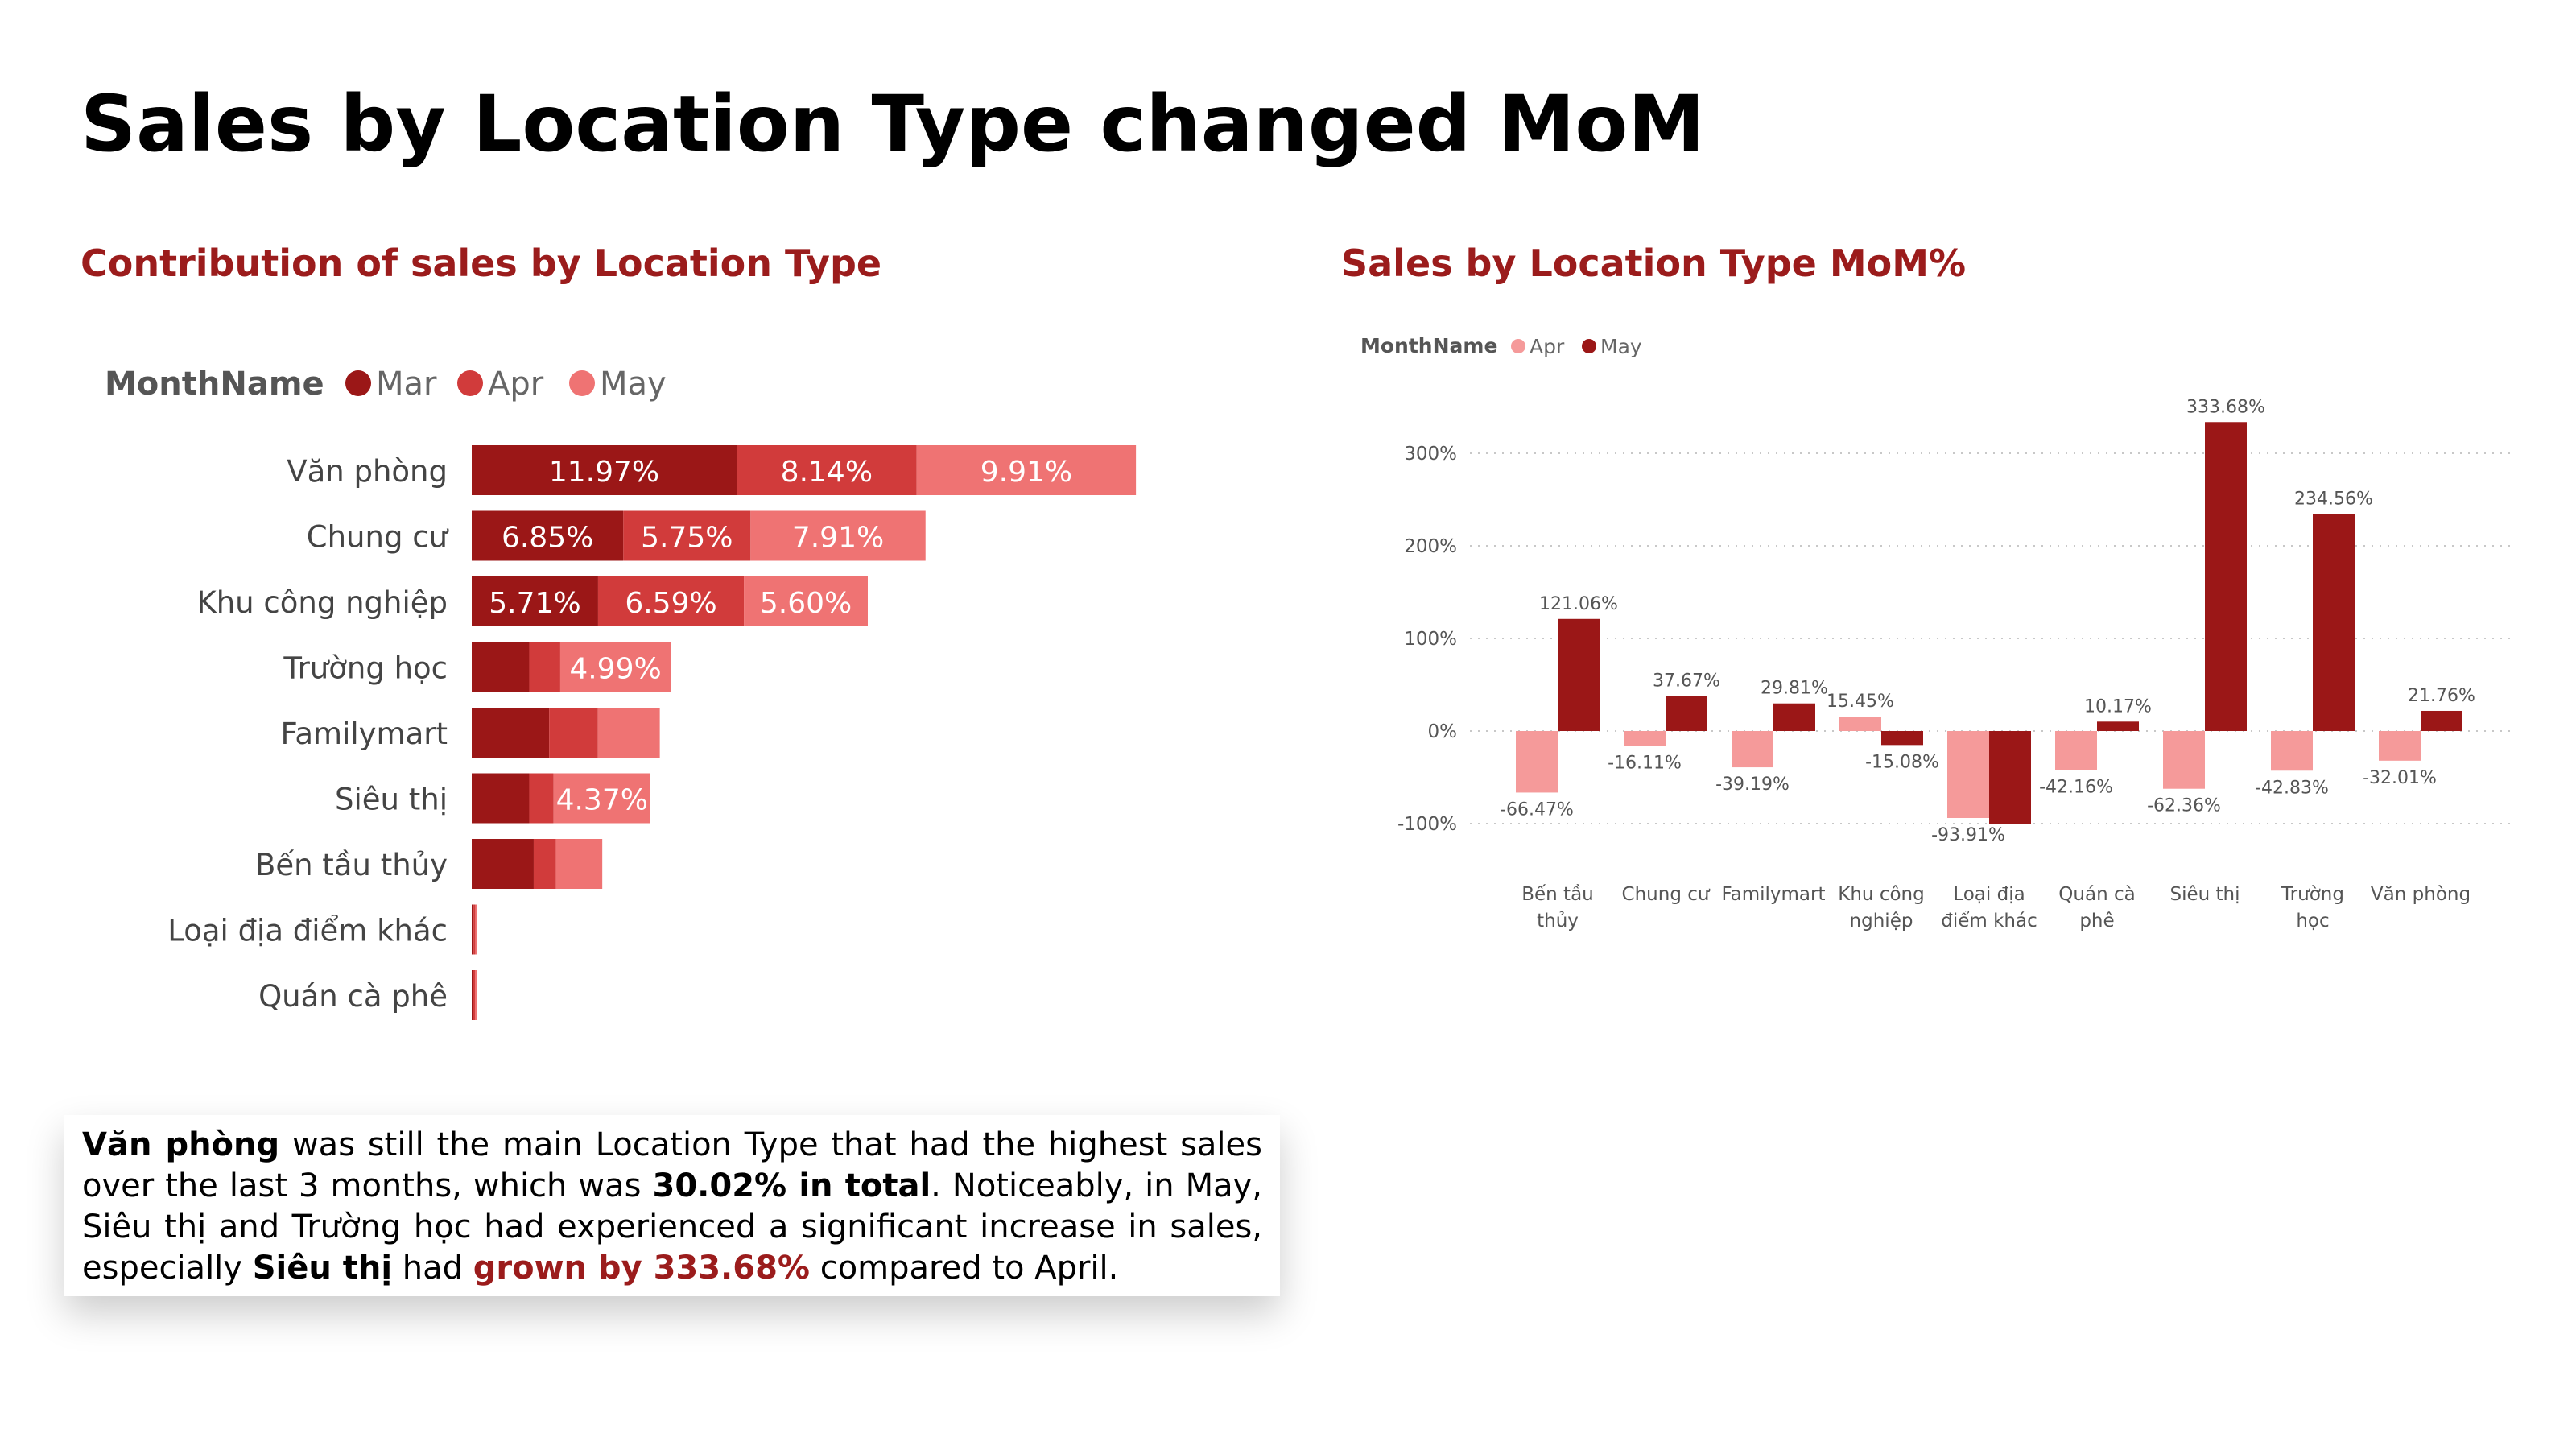 This screenshot has width=2576, height=1450. What do you see at coordinates (615, 669) in the screenshot?
I see `bar-label-truong-hoc-may: 4.99%` at bounding box center [615, 669].